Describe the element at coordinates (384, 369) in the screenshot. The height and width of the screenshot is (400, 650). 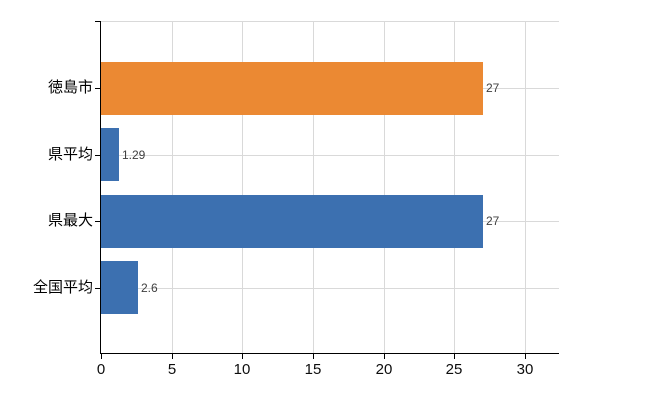
I see `x-tick-label: 20` at that location.